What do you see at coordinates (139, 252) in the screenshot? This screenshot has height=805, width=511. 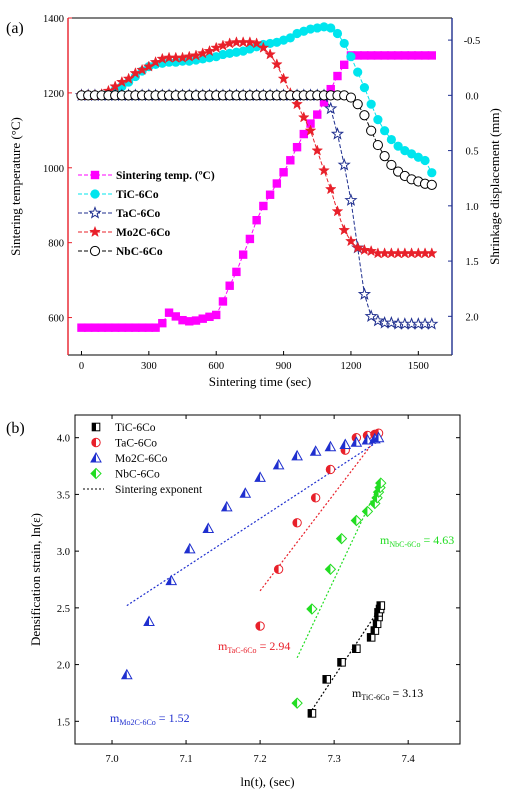 I see `legend-label-nbc-6co: NbC-6Co` at bounding box center [139, 252].